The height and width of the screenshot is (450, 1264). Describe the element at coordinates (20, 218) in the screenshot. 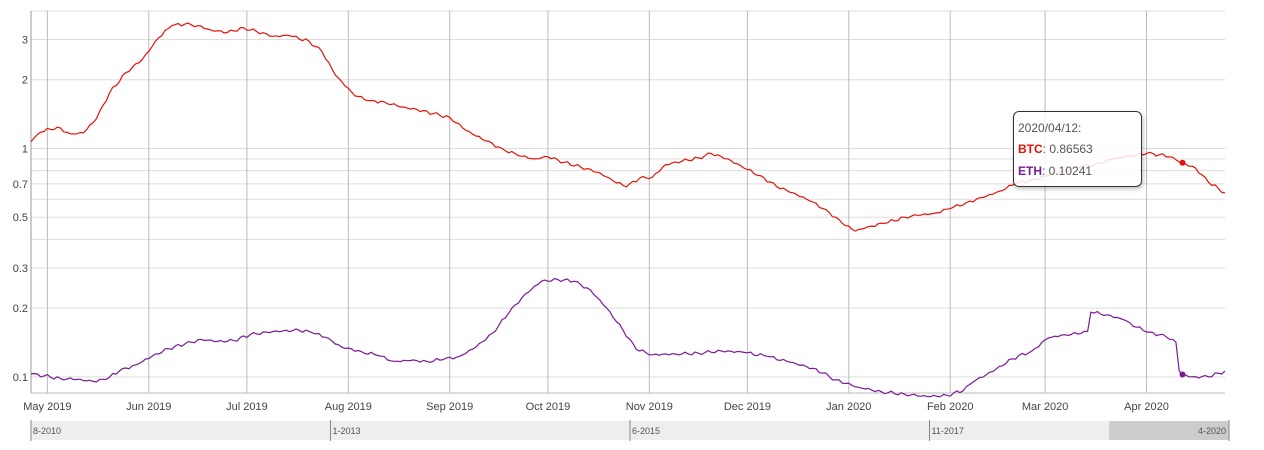

I see `y-tick-label: 0.5` at that location.